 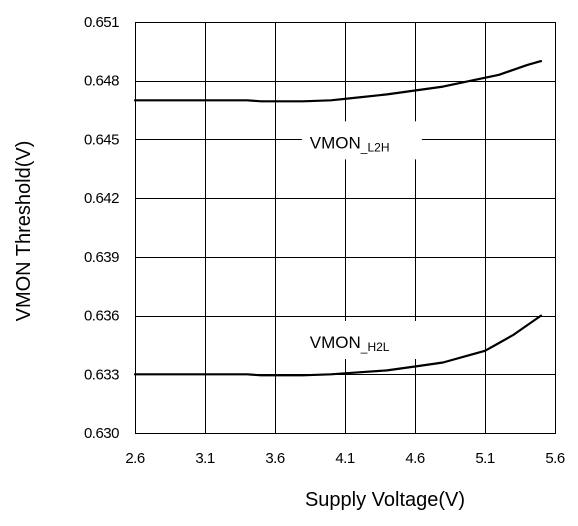 What do you see at coordinates (101, 22) in the screenshot?
I see `y-tick-label: 0.651` at bounding box center [101, 22].